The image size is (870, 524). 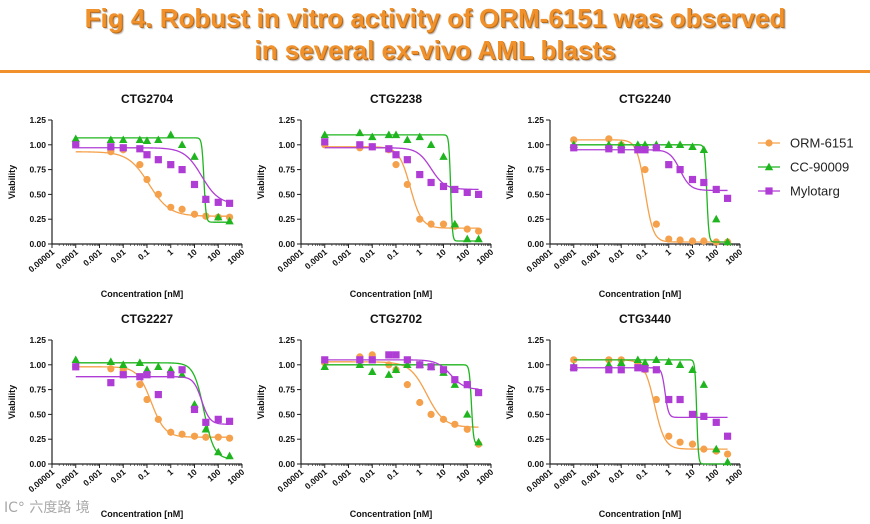 I want to click on x-tick-label: 0.0001, so click(x=565, y=479).